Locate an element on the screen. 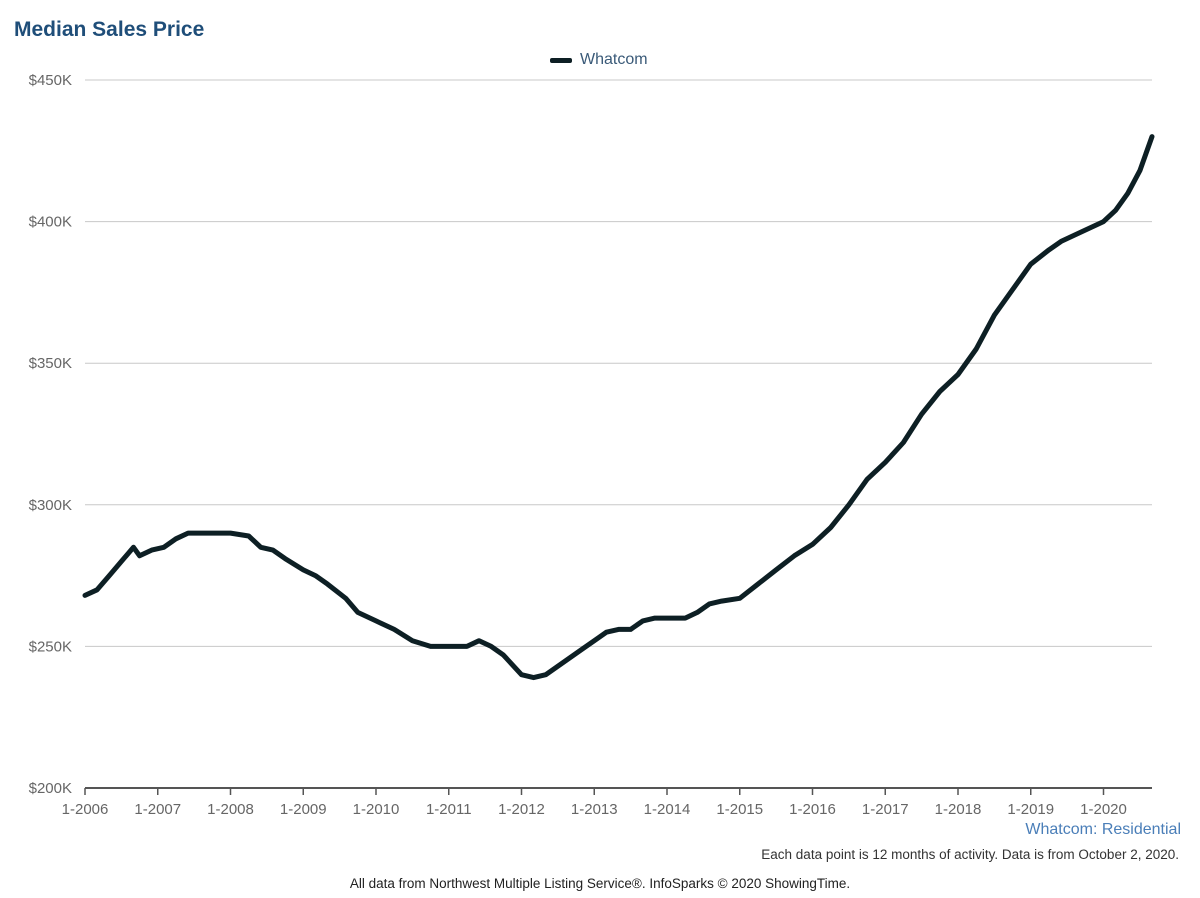  region-label: Whatcom: Residential is located at coordinates (1103, 829).